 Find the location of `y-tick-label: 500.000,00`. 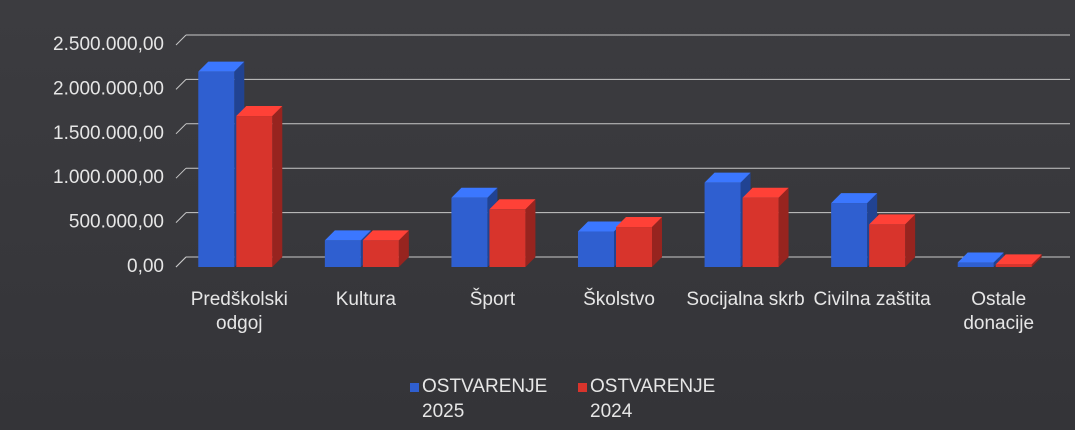

y-tick-label: 500.000,00 is located at coordinates (116, 222).